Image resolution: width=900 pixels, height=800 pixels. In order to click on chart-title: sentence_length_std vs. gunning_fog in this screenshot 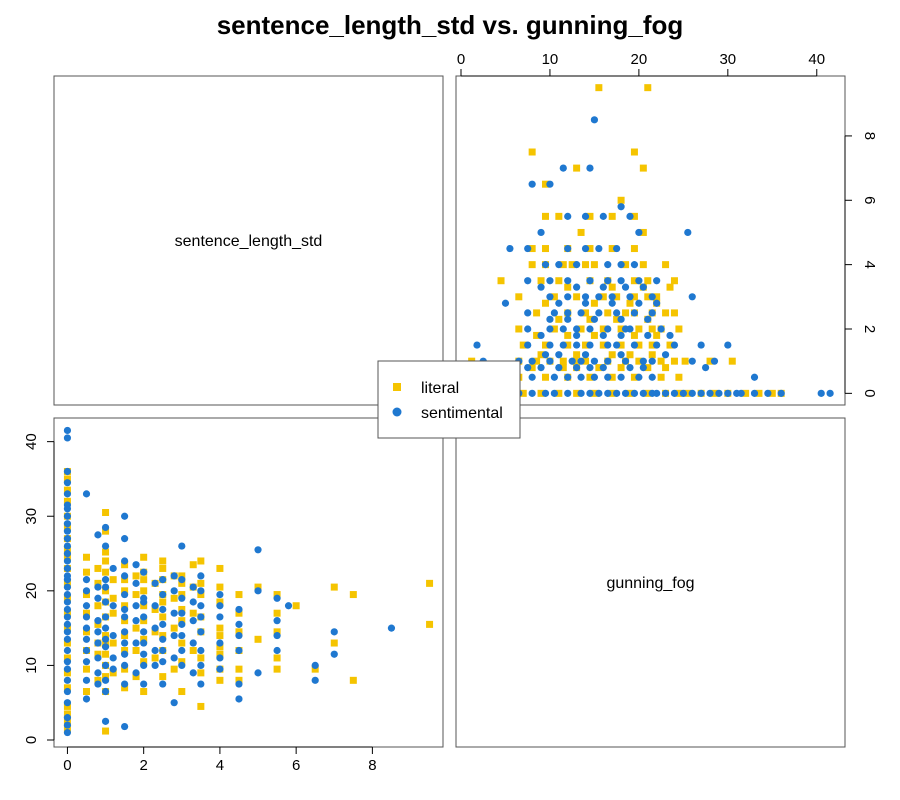, I will do `click(450, 25)`.